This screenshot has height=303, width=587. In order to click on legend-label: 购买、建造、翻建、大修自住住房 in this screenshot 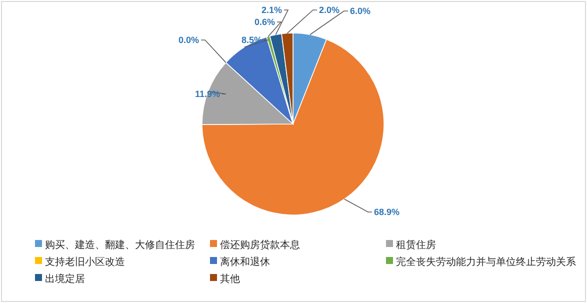, I will do `click(120, 245)`.